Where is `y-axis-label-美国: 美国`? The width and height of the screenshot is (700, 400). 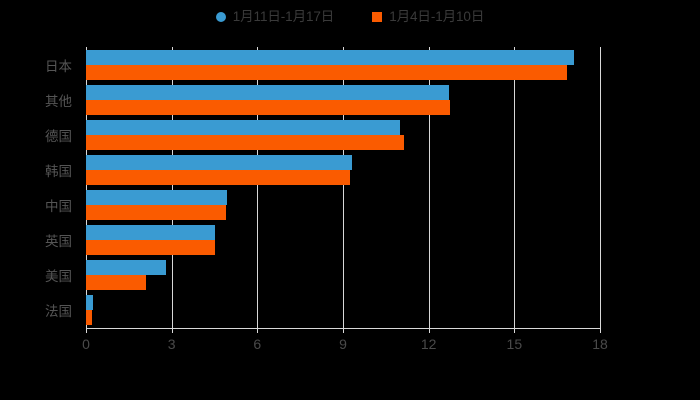 y-axis-label-美国: 美国 is located at coordinates (58, 277).